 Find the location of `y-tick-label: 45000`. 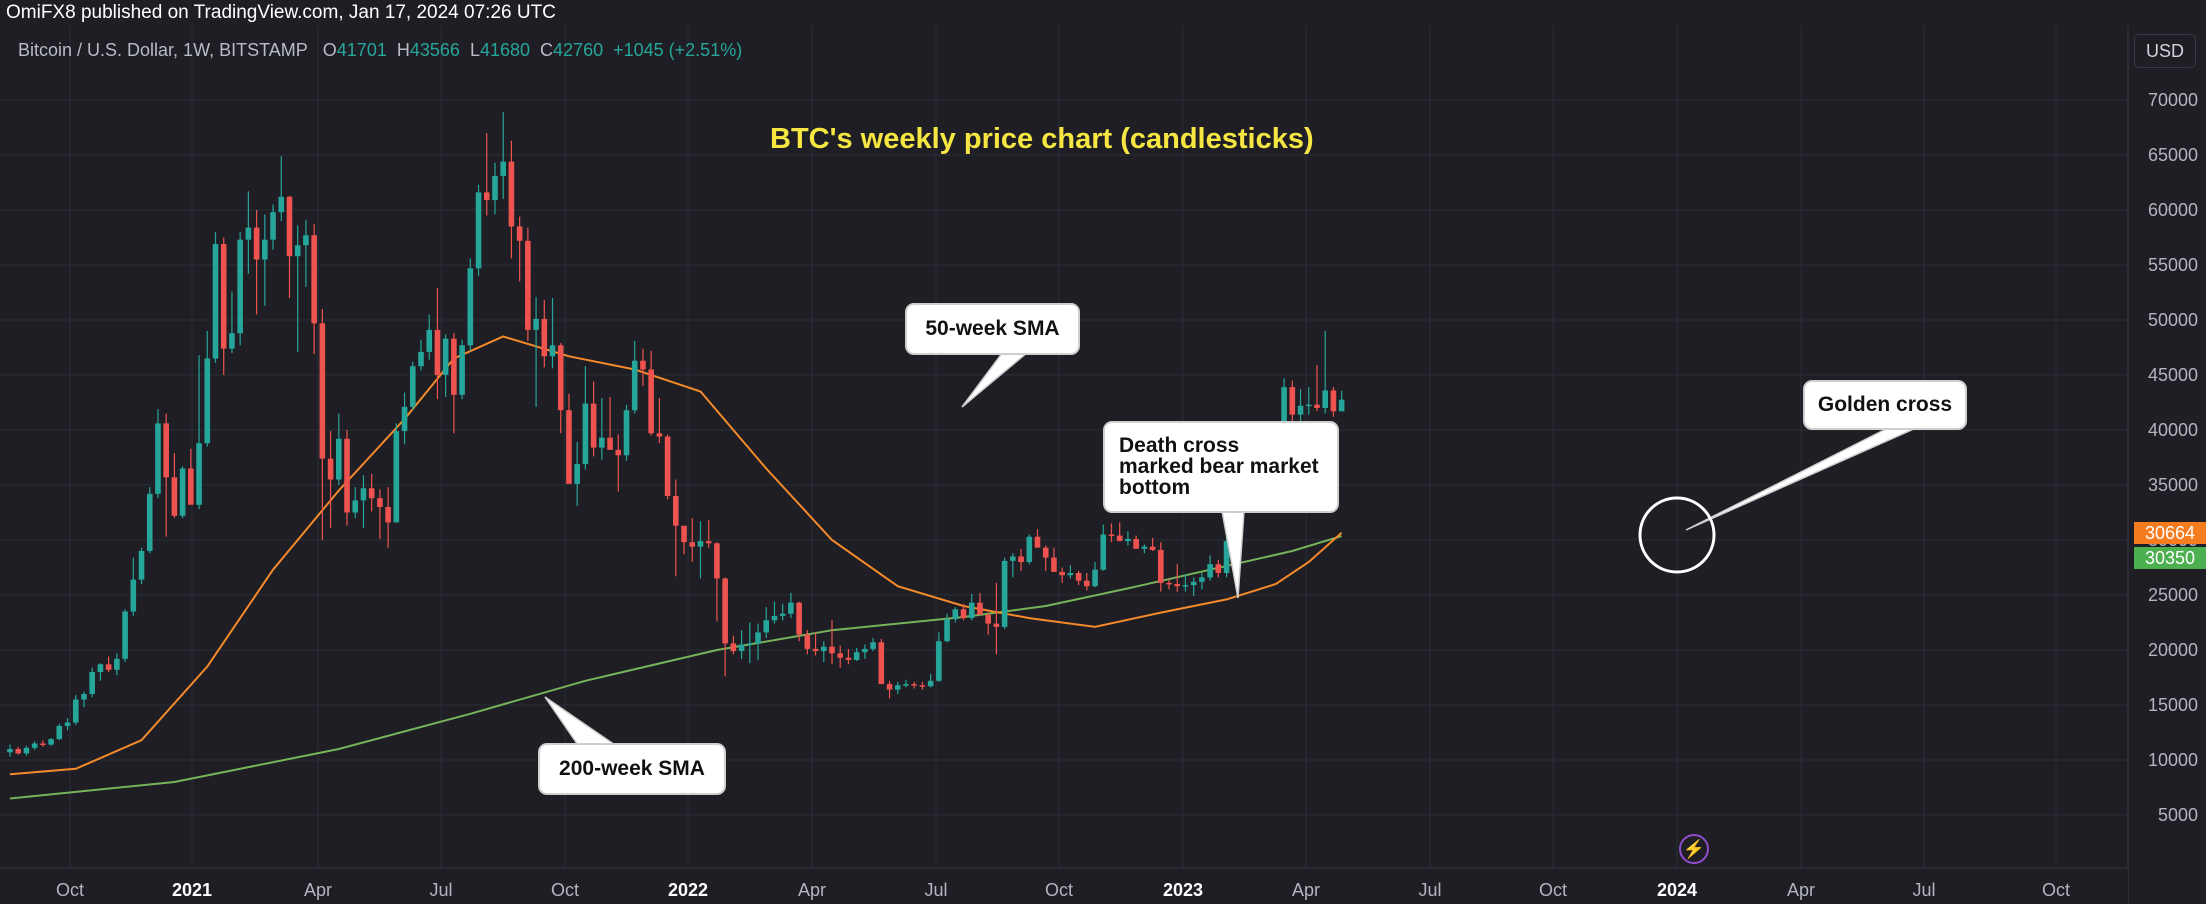

y-tick-label: 45000 is located at coordinates (2173, 375).